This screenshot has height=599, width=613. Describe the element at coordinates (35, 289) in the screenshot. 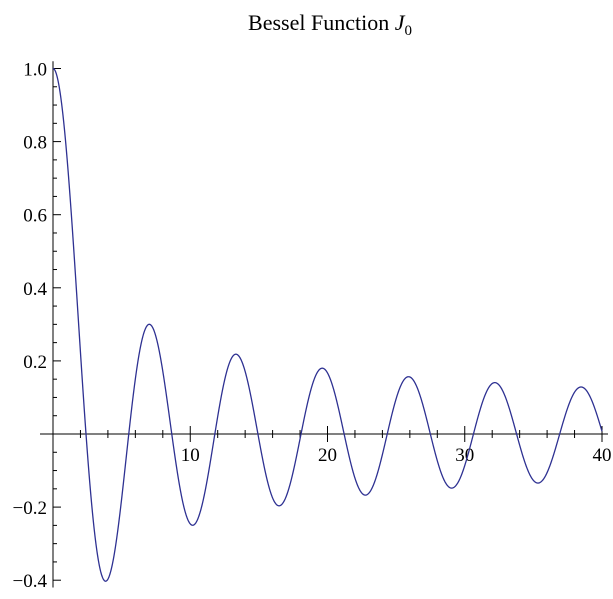

I see `y-tick-label: 0.4` at that location.